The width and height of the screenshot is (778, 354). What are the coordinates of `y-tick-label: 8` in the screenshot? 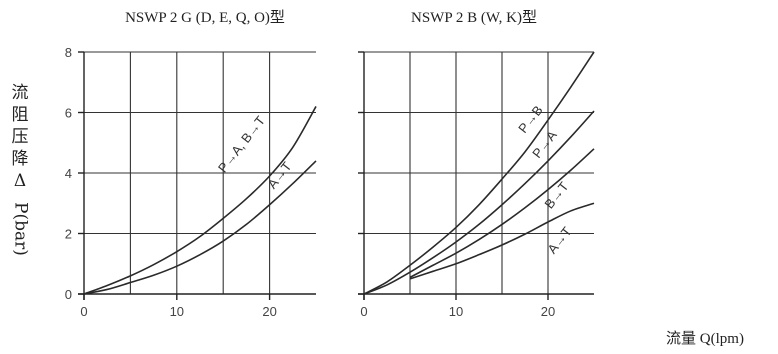 It's located at (68, 52).